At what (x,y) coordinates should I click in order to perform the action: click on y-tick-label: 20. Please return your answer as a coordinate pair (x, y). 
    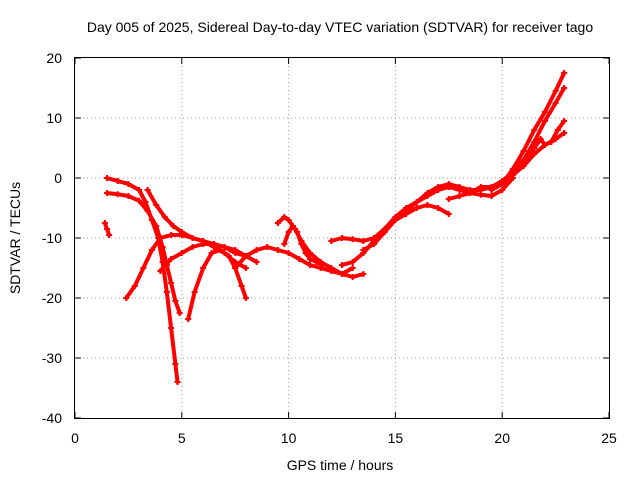
    Looking at the image, I should click on (54, 58).